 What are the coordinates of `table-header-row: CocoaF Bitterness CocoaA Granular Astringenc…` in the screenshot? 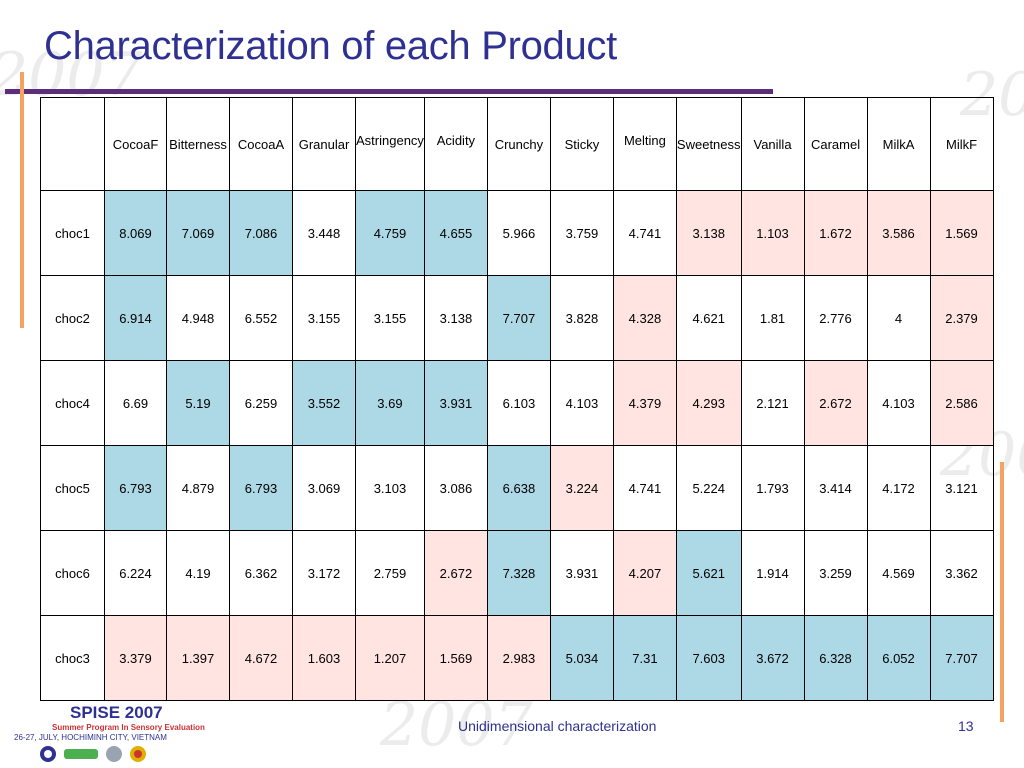 It's located at (517, 144).